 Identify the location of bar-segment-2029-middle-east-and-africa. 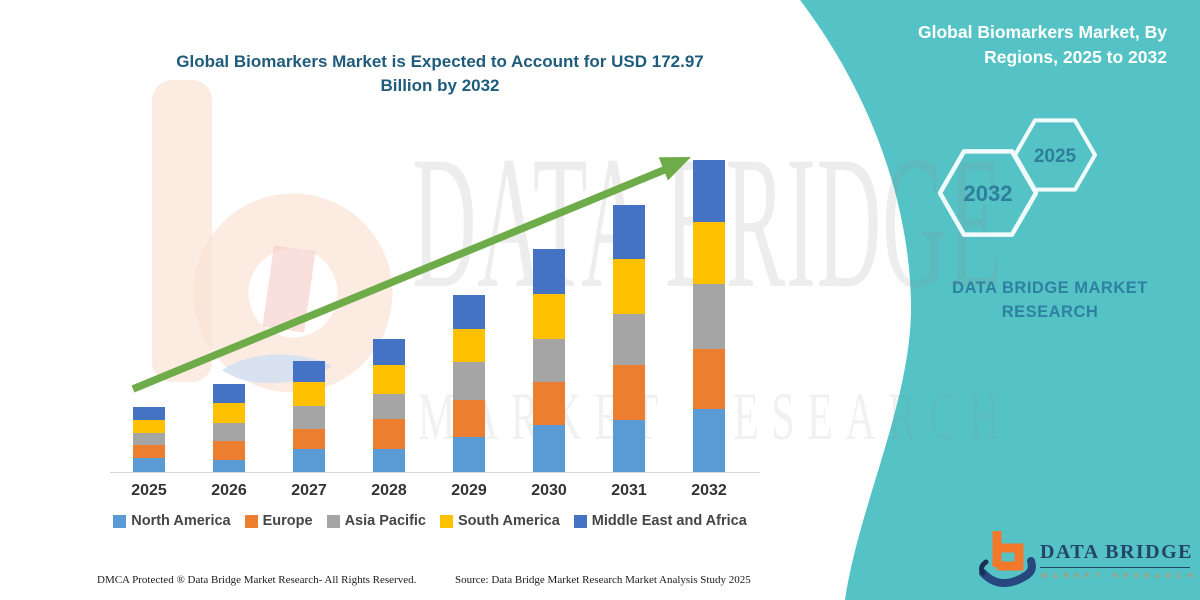
(469, 311).